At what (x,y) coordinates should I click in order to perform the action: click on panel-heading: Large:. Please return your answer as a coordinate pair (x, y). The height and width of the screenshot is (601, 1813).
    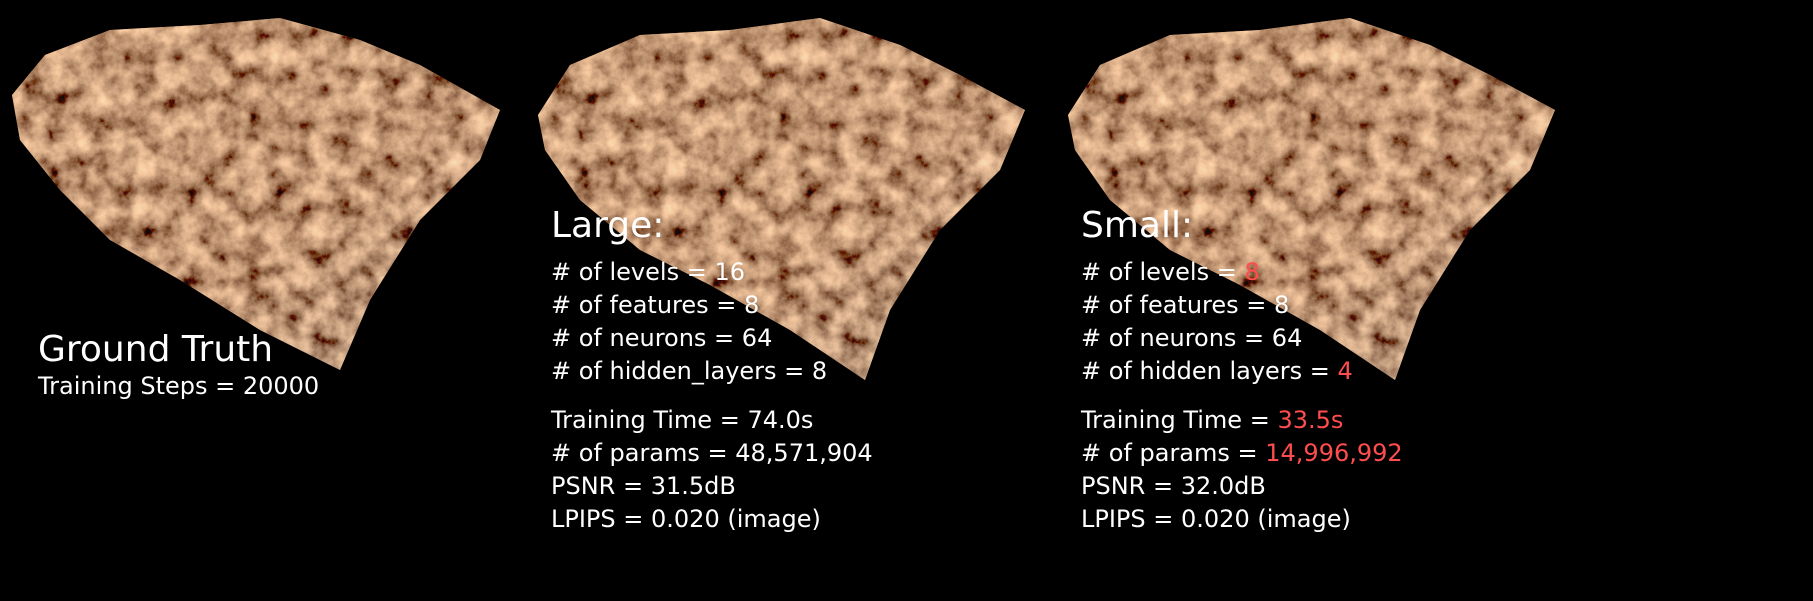
    Looking at the image, I should click on (608, 225).